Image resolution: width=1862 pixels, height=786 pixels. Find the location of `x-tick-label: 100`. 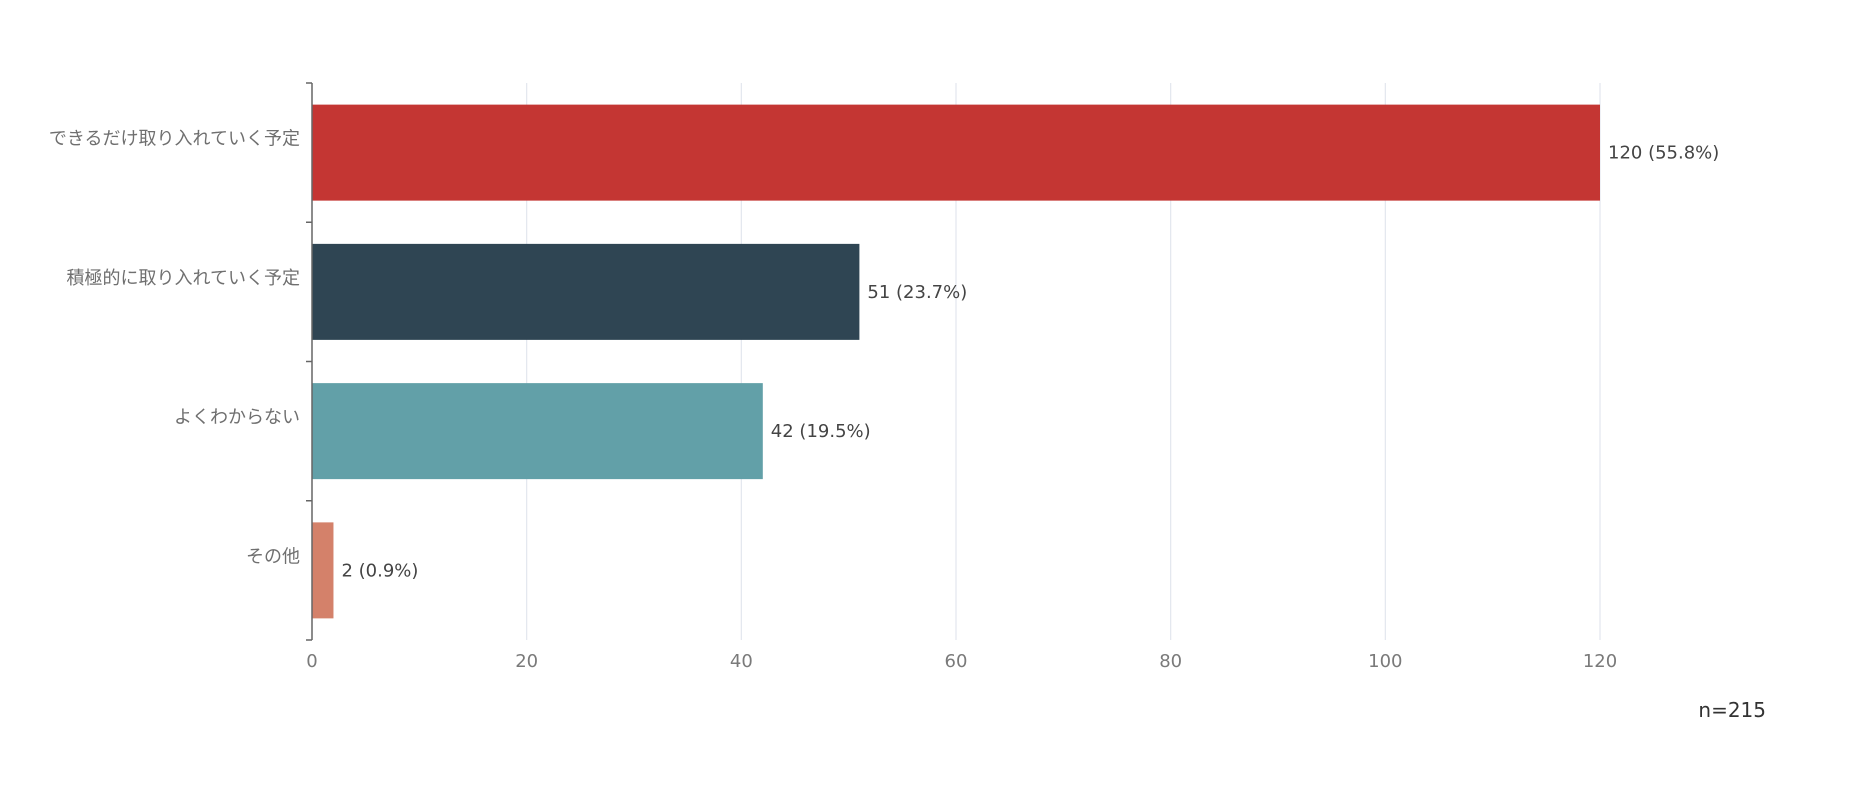

x-tick-label: 100 is located at coordinates (1385, 661).